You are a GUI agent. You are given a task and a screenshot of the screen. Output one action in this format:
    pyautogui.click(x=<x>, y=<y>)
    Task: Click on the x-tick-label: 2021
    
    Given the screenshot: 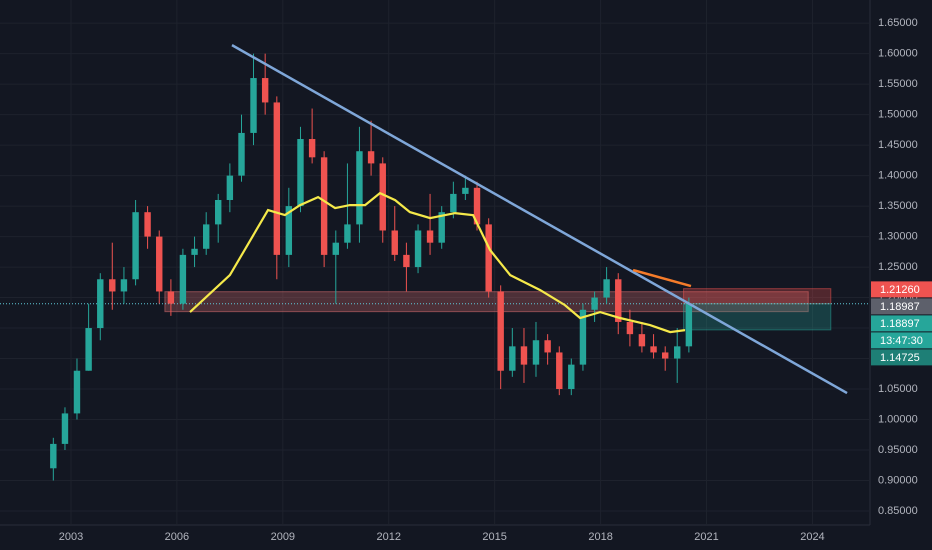 What is the action you would take?
    pyautogui.click(x=706, y=537)
    